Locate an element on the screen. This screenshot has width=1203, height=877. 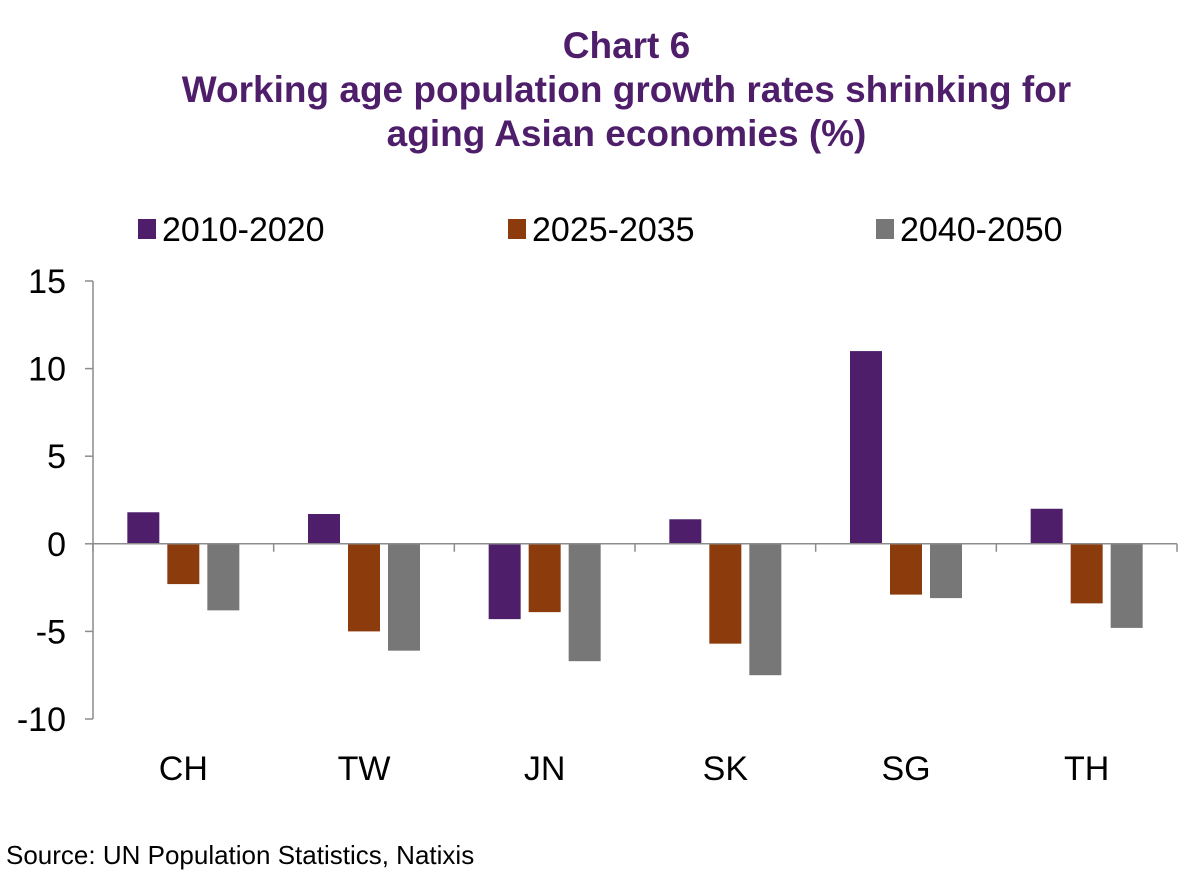
y-tick-label: 15 is located at coordinates (47, 282).